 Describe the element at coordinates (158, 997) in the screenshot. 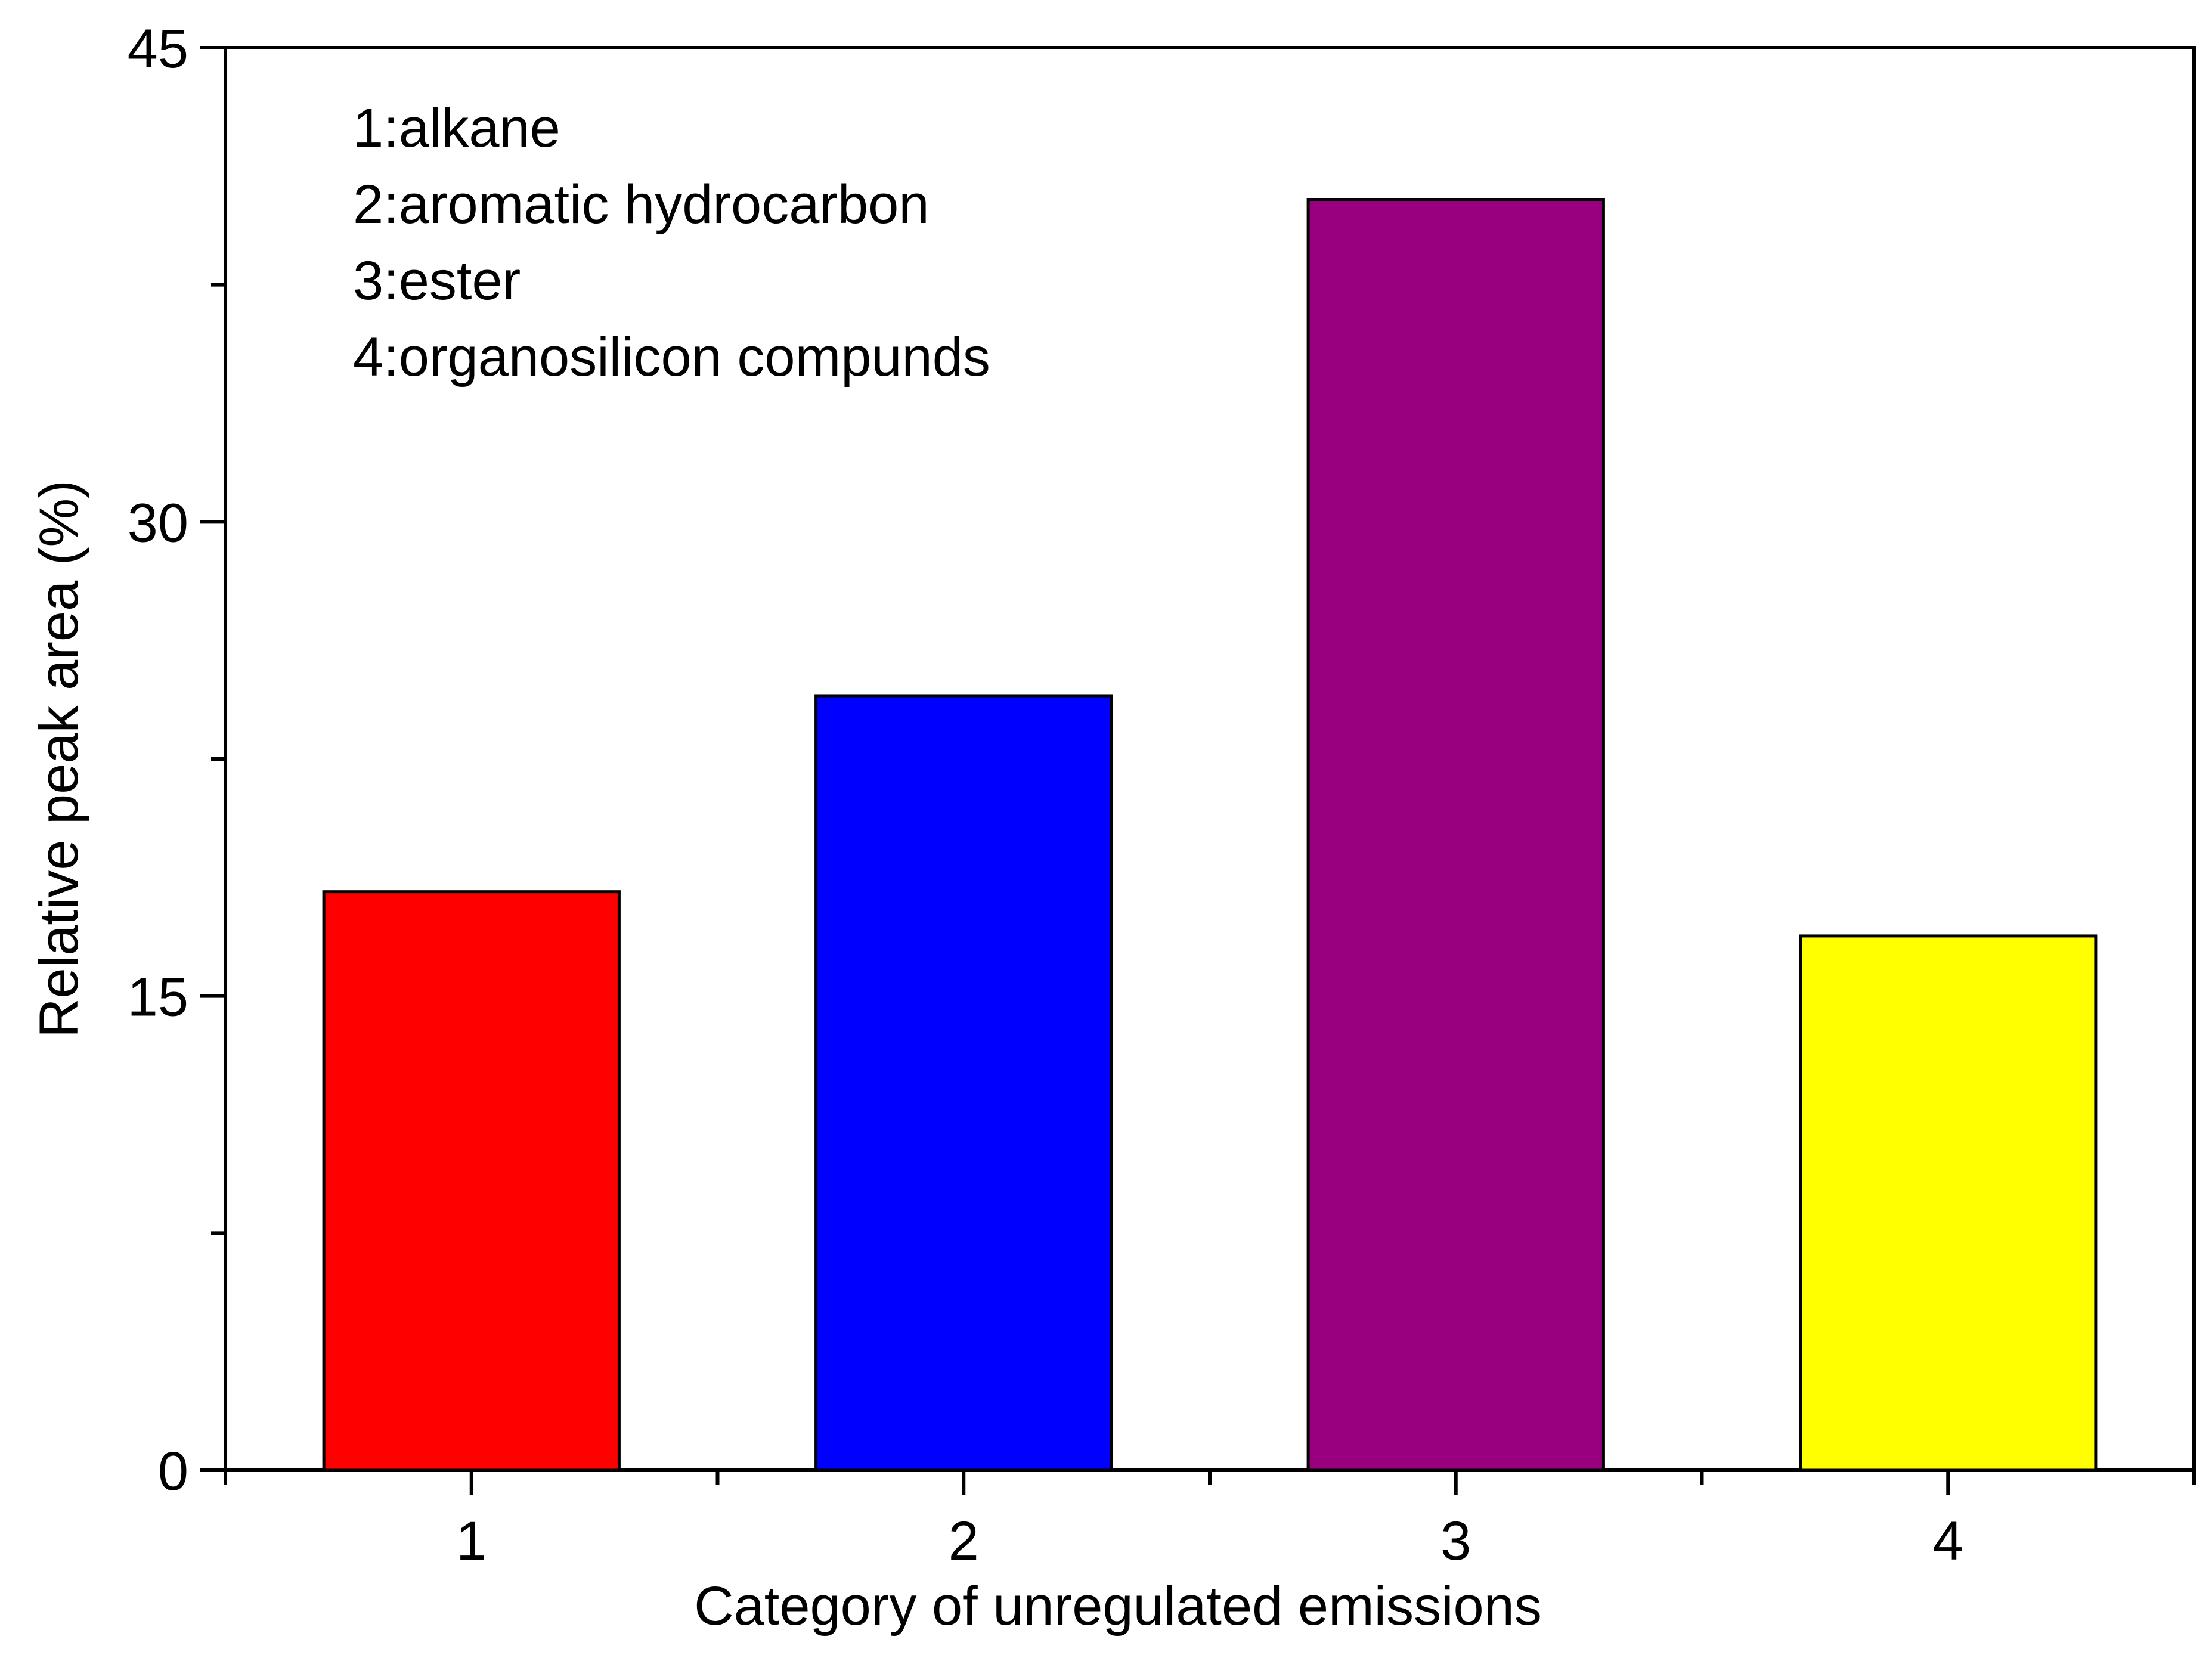

I see `y-tick-label-15: 15` at that location.